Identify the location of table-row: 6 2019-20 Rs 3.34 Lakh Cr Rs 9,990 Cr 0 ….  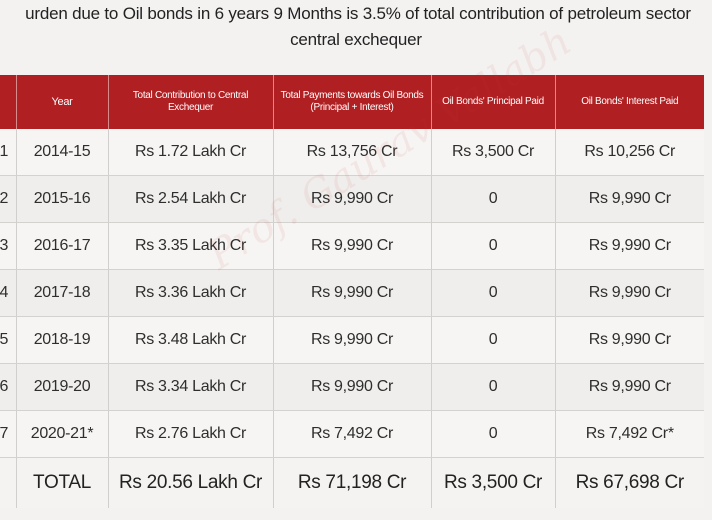
(352, 387).